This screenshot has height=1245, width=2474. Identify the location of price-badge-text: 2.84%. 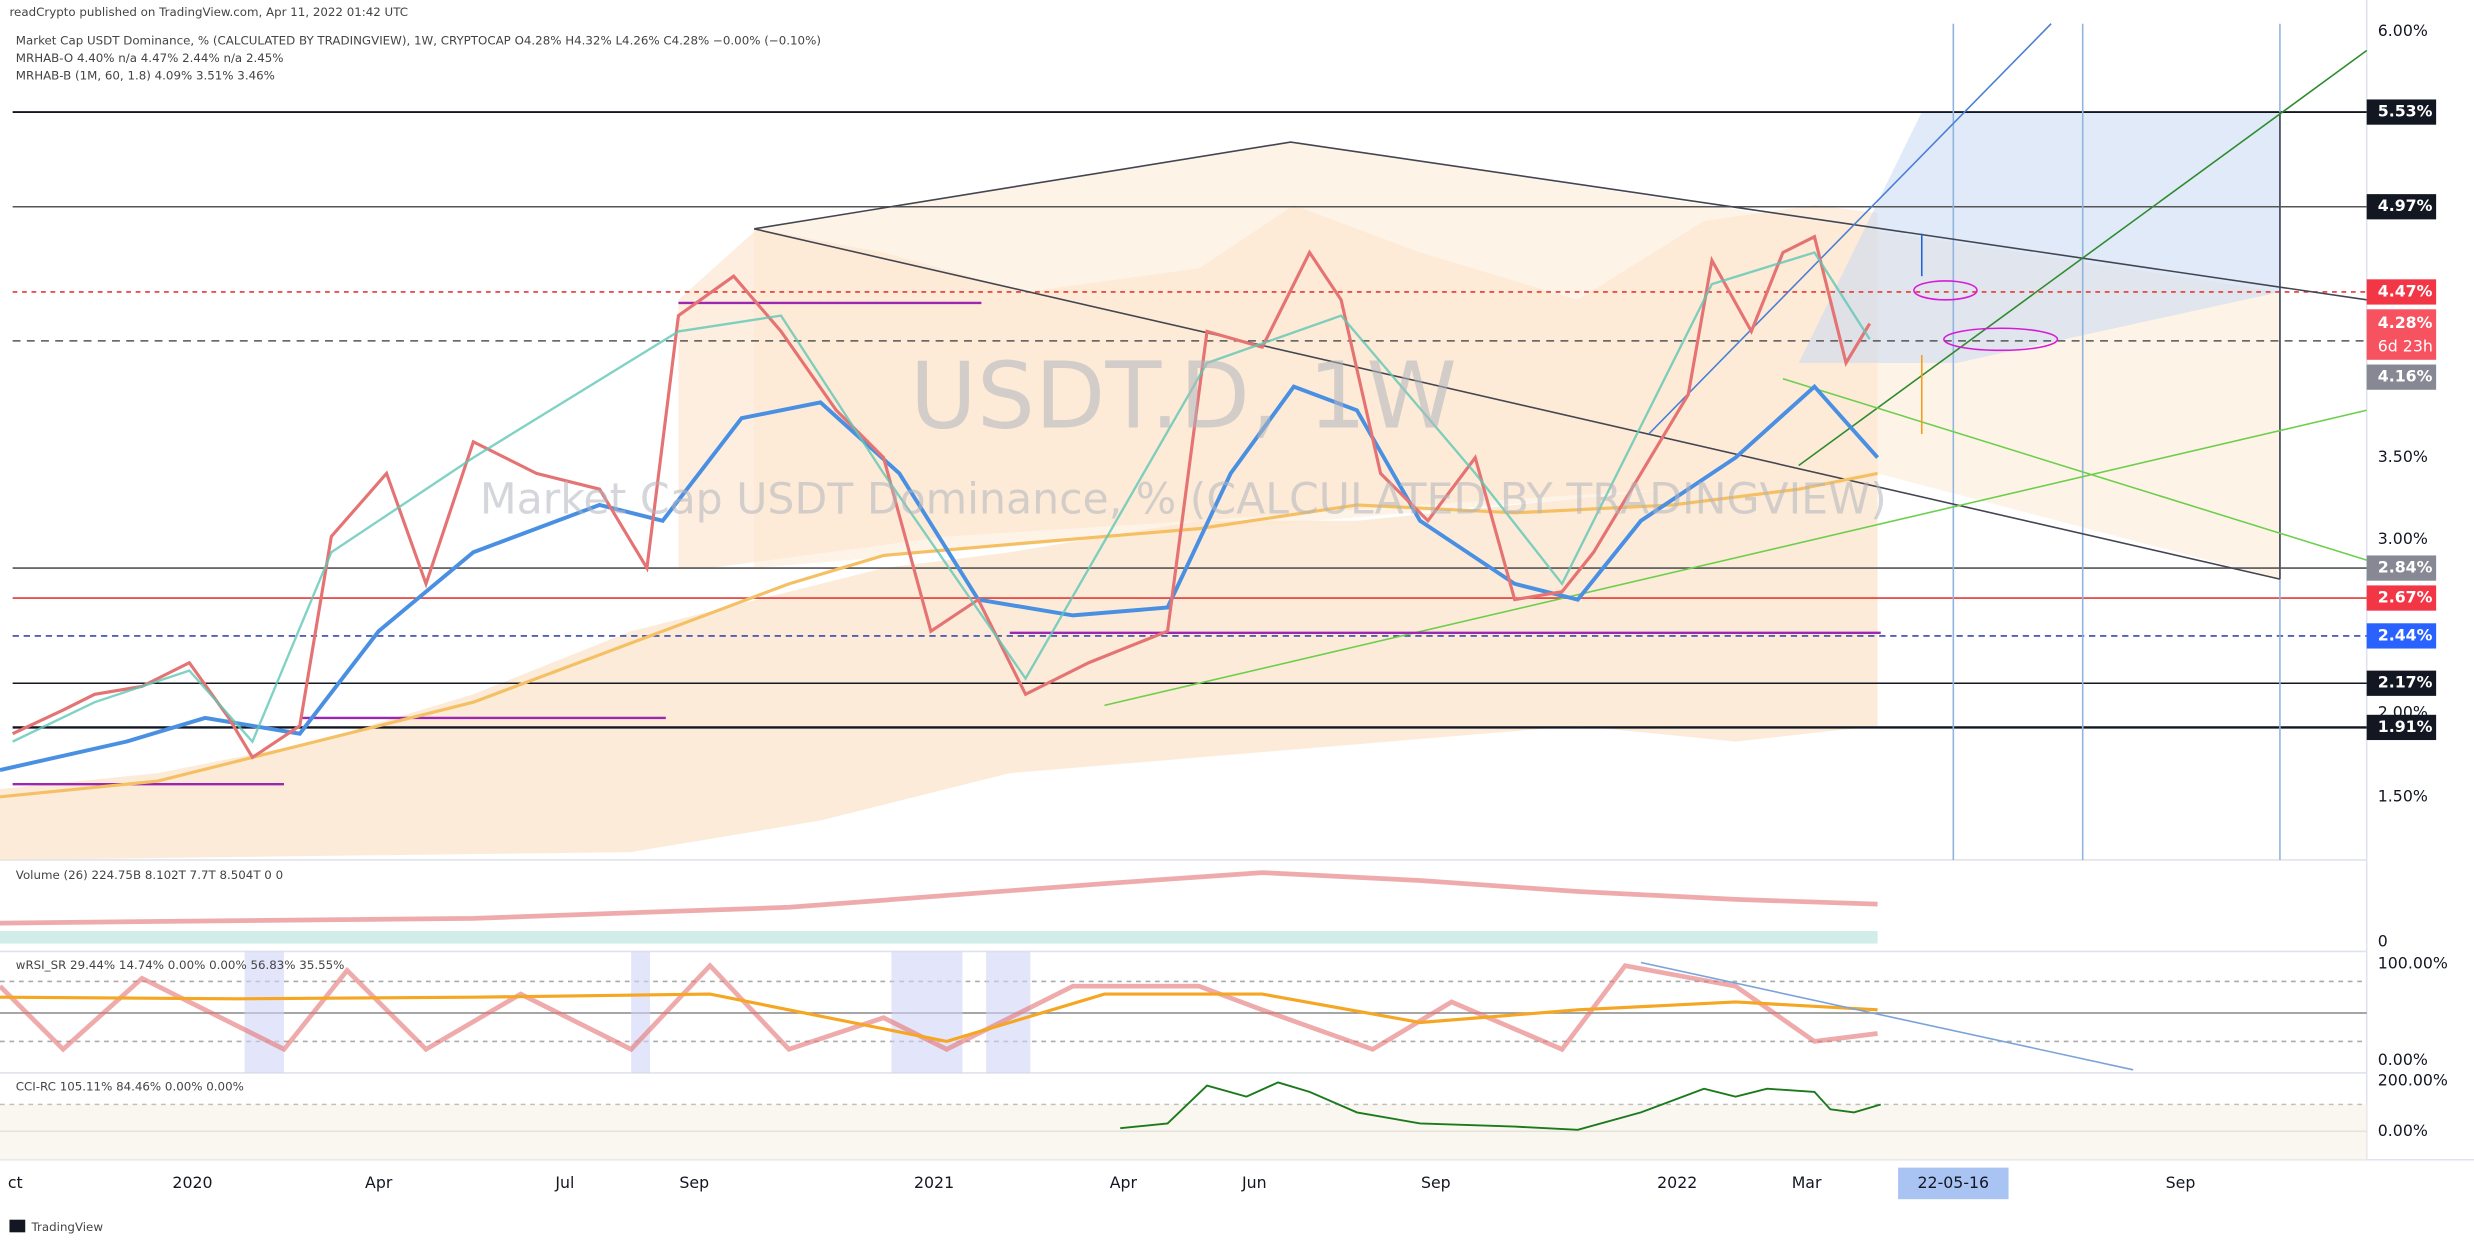
(2405, 567).